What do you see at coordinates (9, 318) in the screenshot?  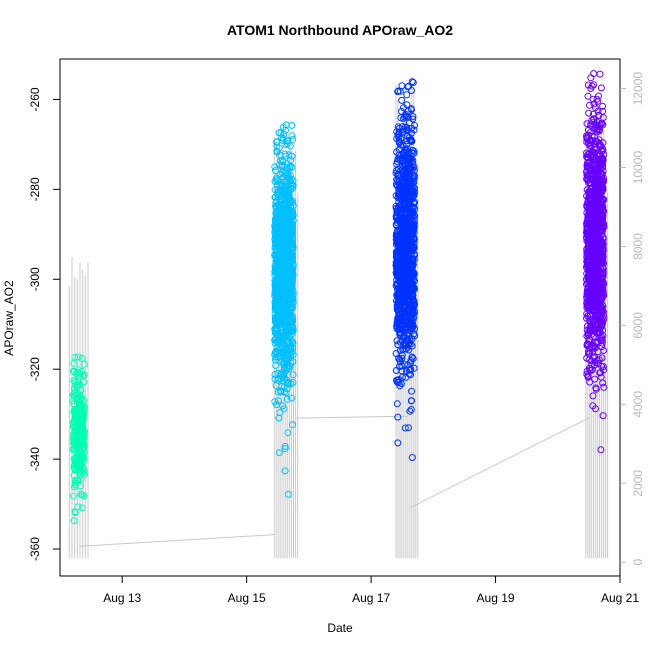 I see `y-axis-label: APOraw_AO2` at bounding box center [9, 318].